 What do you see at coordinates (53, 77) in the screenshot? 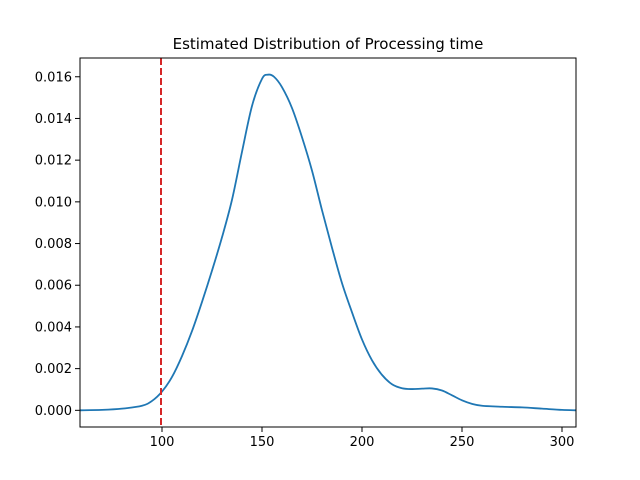
I see `y-tick-label: 0.016` at bounding box center [53, 77].